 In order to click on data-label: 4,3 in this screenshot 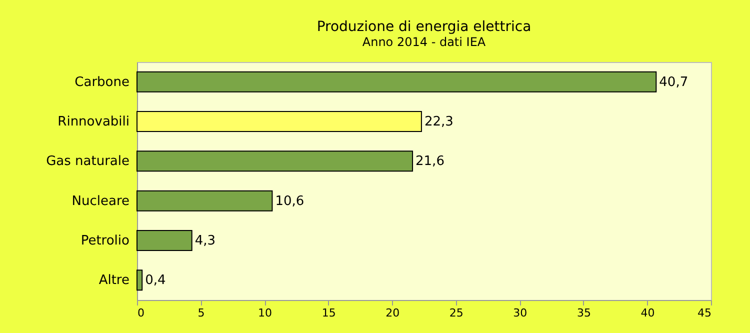, I will do `click(205, 241)`.